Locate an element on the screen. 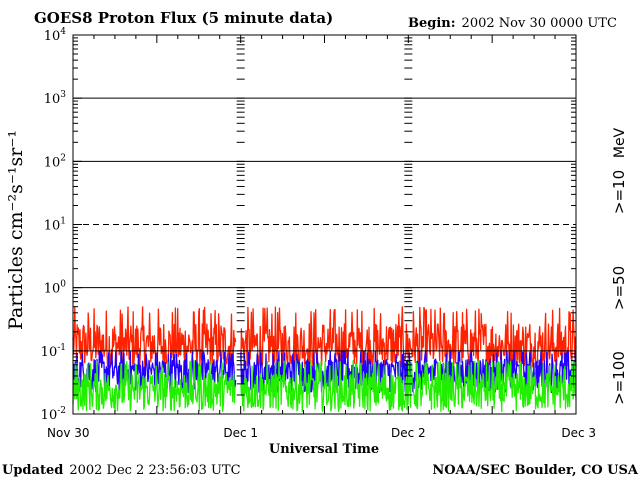 This screenshot has width=640, height=480. y-tick-label-1e-1: 10⁻¹ is located at coordinates (53, 351).